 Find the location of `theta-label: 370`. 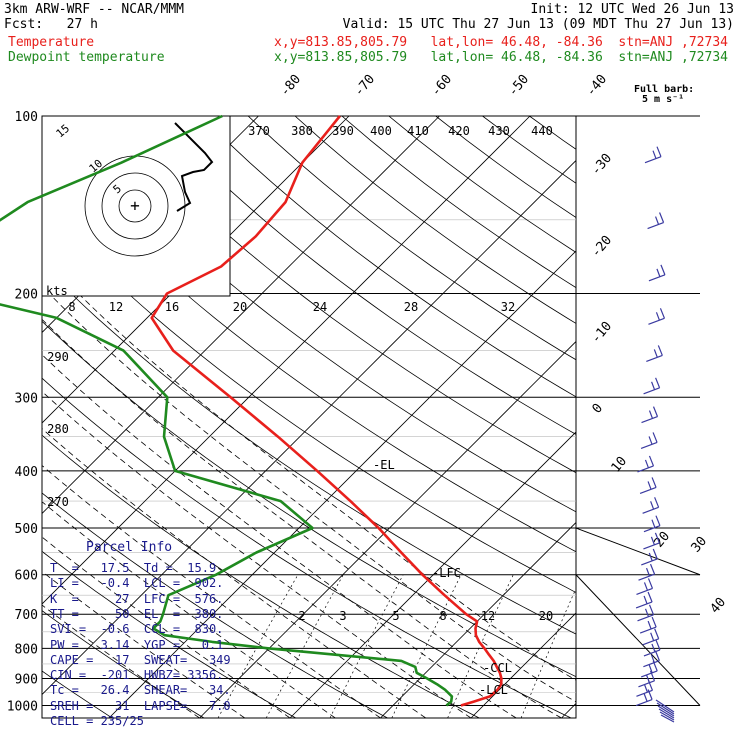

theta-label: 370 is located at coordinates (259, 131).